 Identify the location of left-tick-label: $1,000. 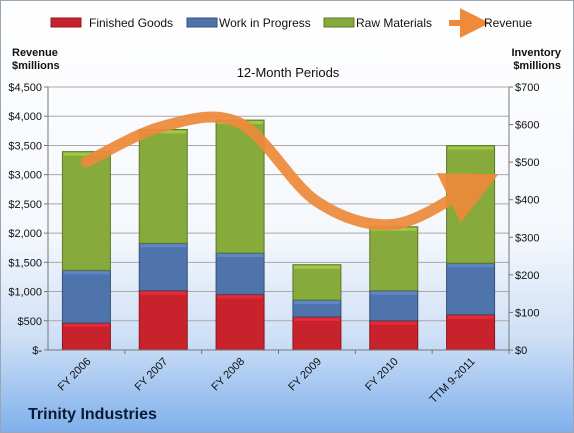
(25, 293).